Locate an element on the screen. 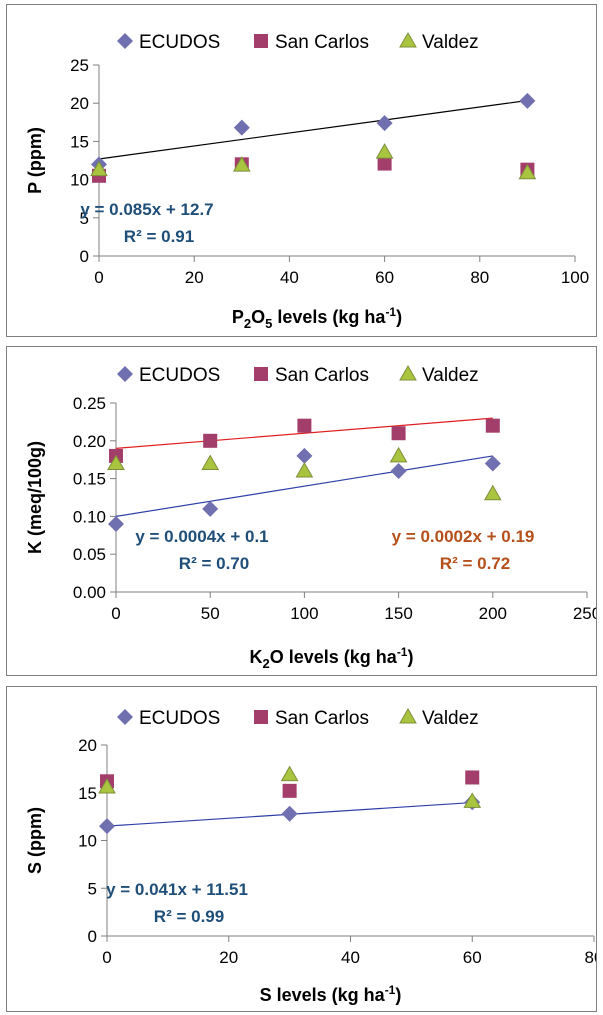  x-axis-label: S levels (kg ha-1) is located at coordinates (331, 994).